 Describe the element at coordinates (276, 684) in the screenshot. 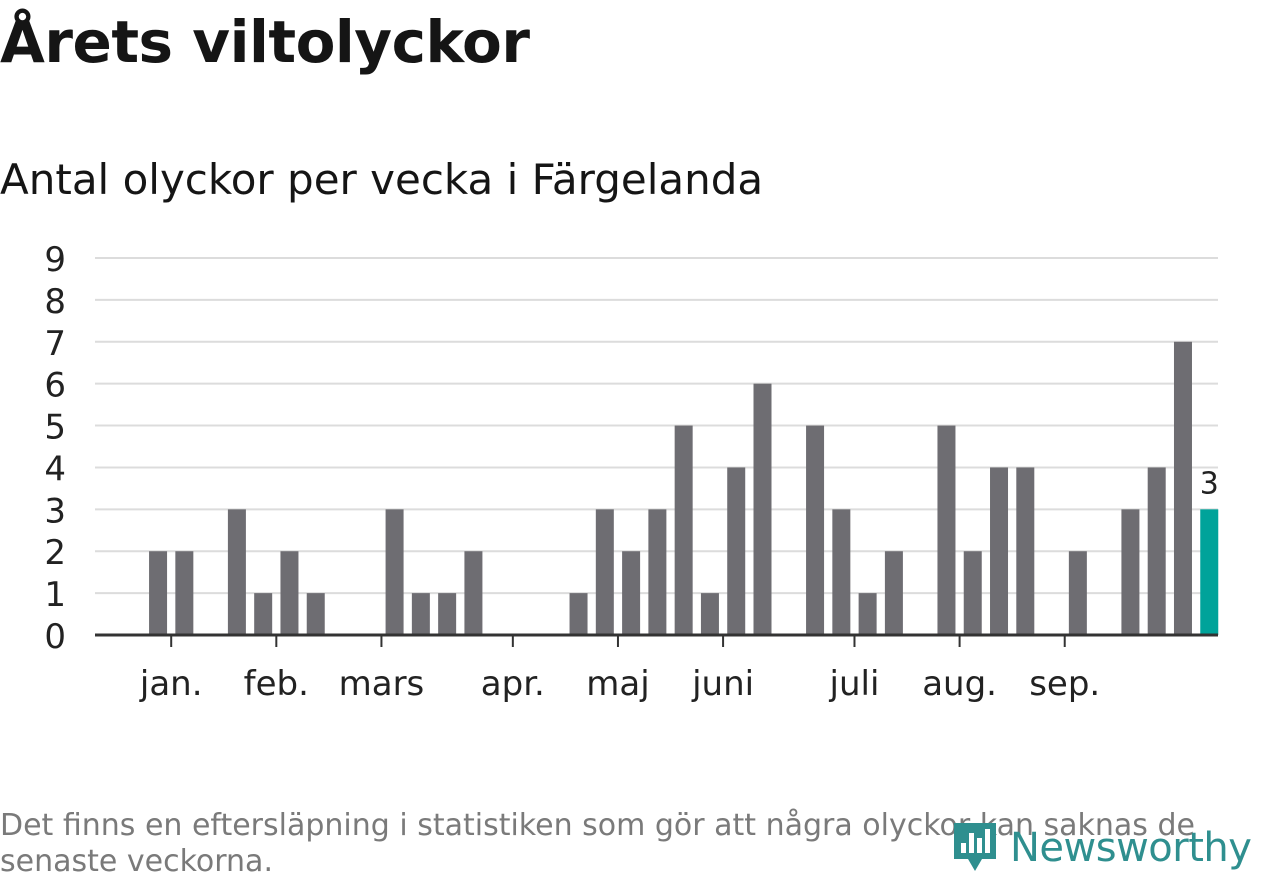

I see `x-tick-label: feb.` at that location.